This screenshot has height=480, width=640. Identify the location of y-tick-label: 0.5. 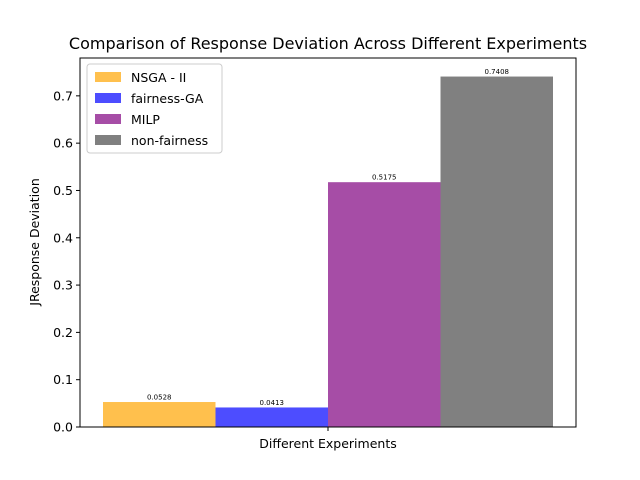
(63, 190).